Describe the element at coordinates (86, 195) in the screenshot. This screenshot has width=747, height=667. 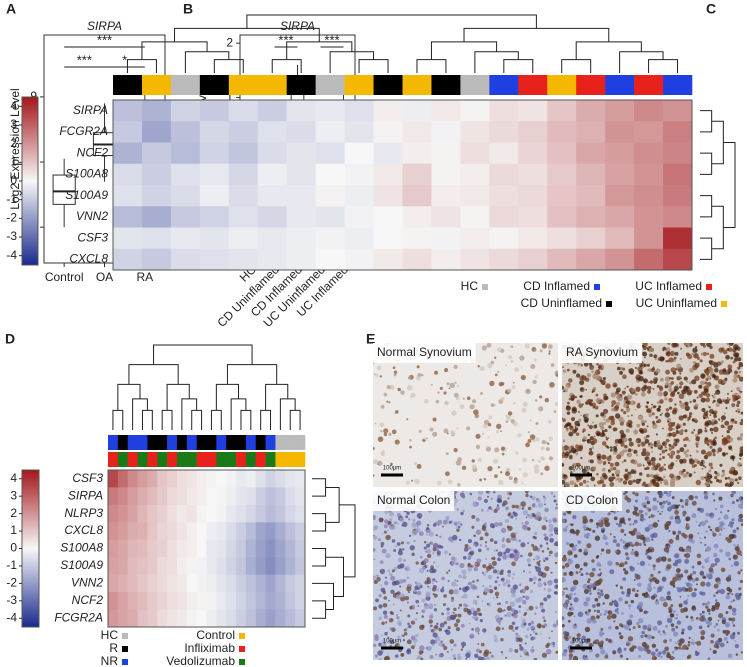
I see `row-label: S100A9` at that location.